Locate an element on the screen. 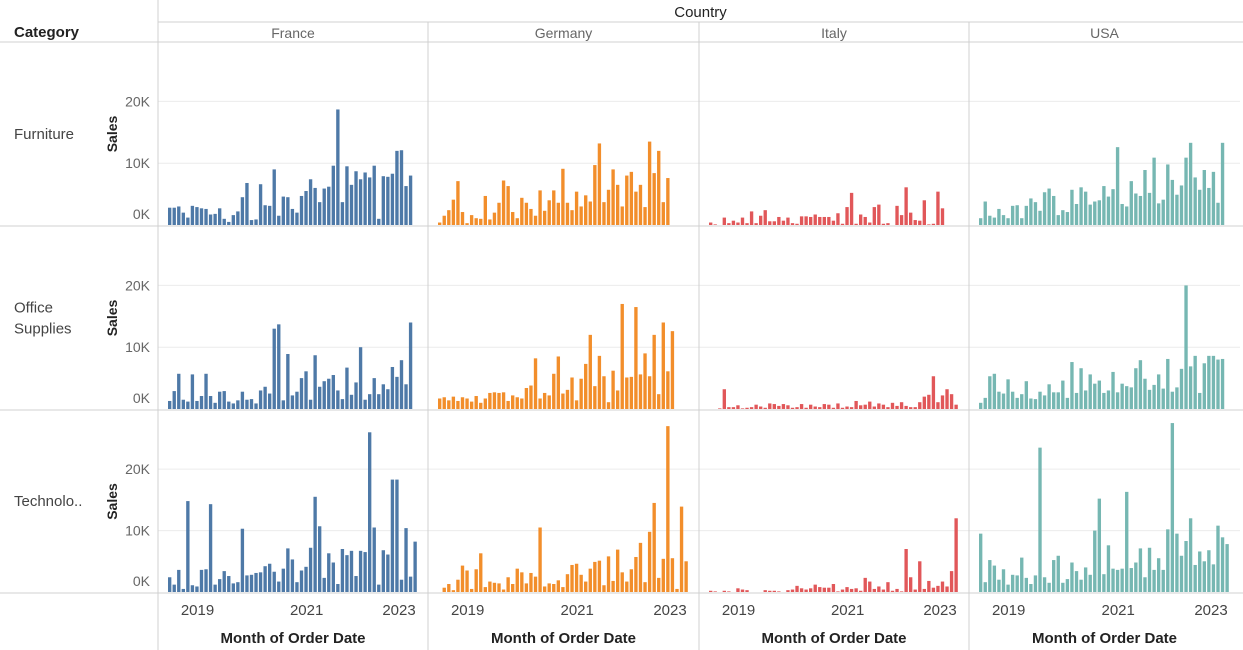 This screenshot has width=1243, height=650. column-header-italy: Italy is located at coordinates (834, 33).